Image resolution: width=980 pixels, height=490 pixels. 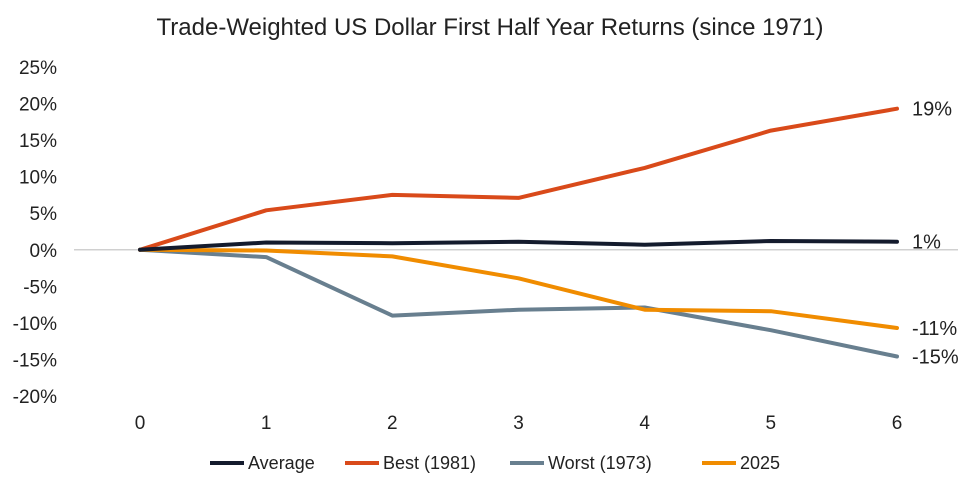 I want to click on legend-label: 2025, so click(x=760, y=463).